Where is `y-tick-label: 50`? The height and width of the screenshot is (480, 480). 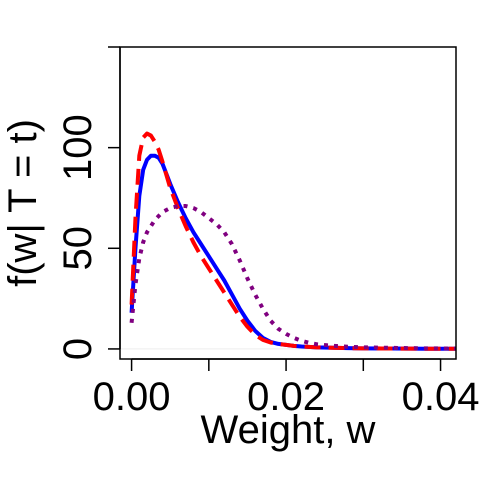 y-tick-label: 50 is located at coordinates (78, 248).